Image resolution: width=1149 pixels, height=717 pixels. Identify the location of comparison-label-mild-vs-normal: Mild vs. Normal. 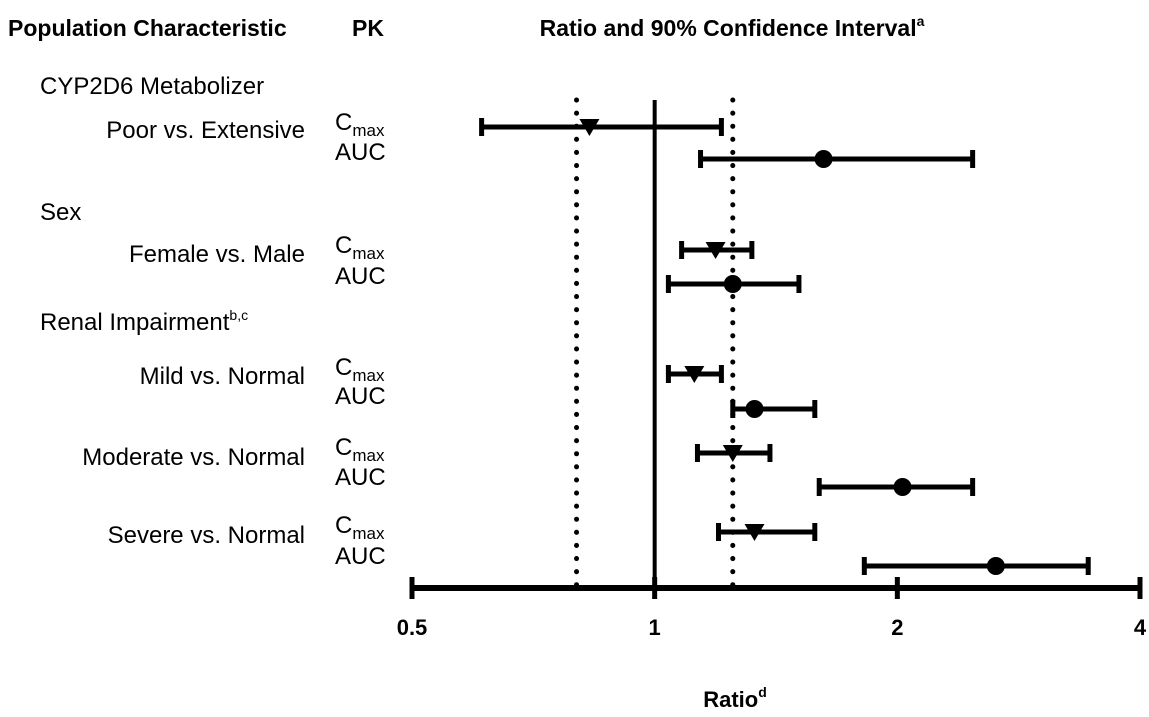
(222, 376).